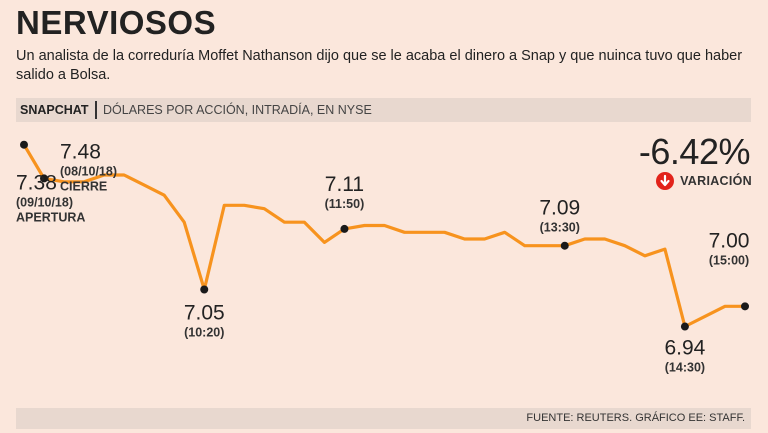  Describe the element at coordinates (560, 228) in the screenshot. I see `data-label-time: (13:30)` at that location.